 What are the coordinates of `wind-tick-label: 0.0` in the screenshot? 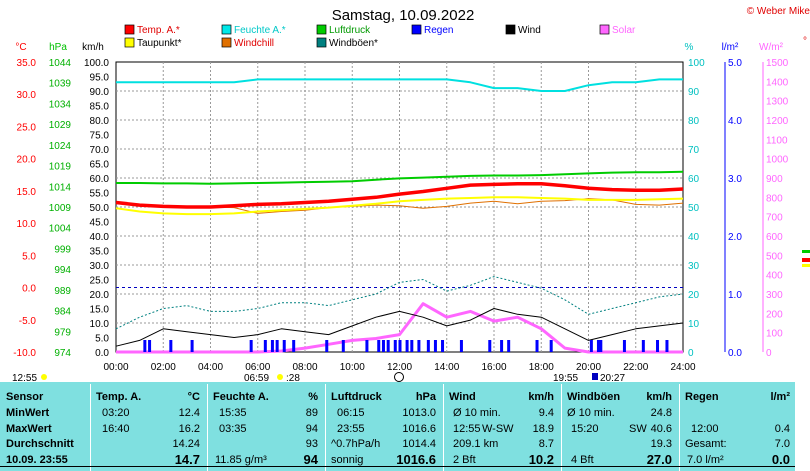 It's located at (102, 353).